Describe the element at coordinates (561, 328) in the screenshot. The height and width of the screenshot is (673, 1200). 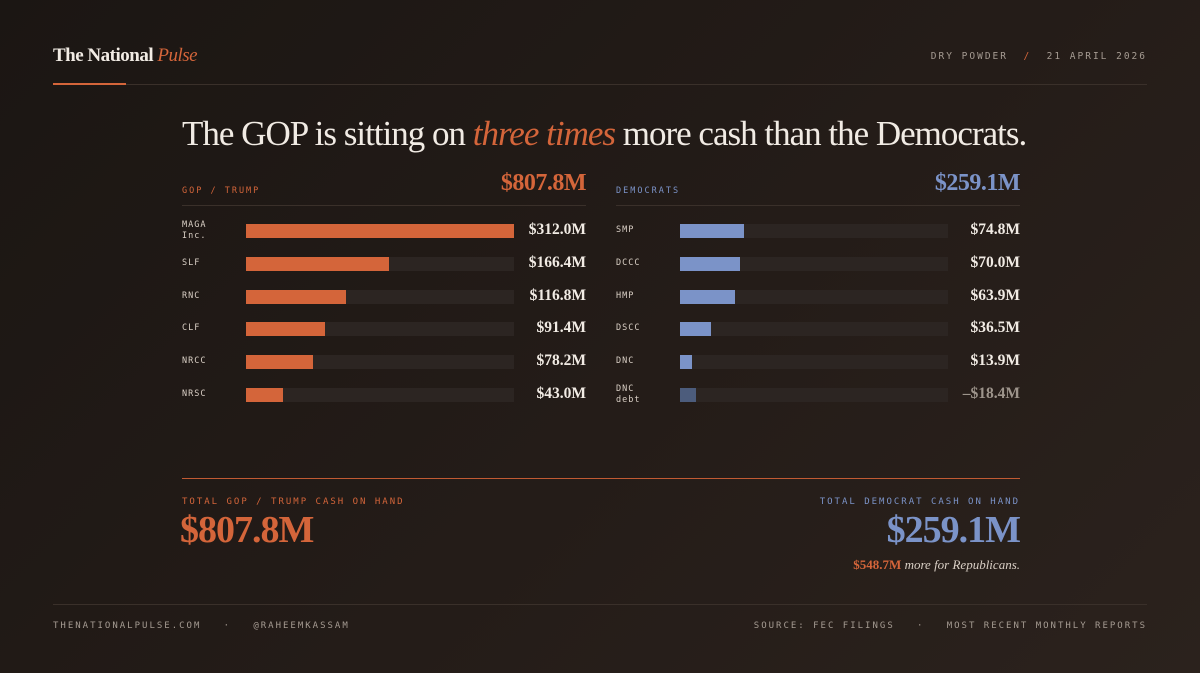
I see `value-label: $91.4M` at that location.